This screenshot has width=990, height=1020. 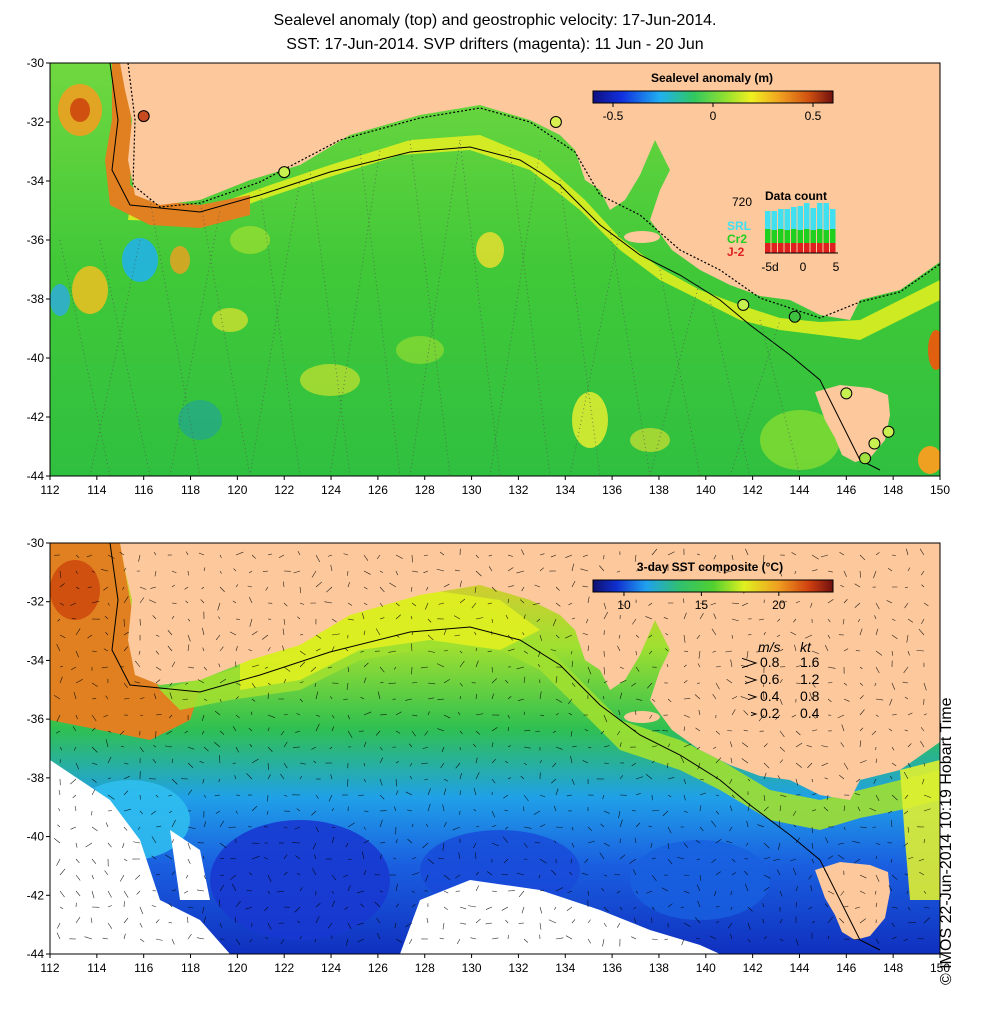 I want to click on lon-tick-label: 112, so click(x=49, y=968).